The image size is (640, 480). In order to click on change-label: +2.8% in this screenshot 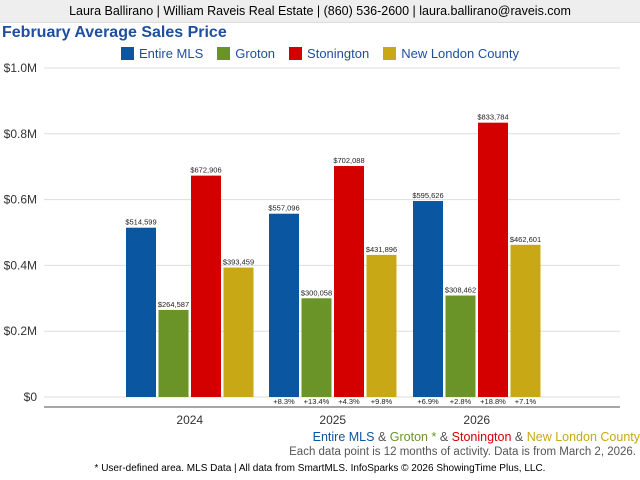, I will do `click(461, 401)`.